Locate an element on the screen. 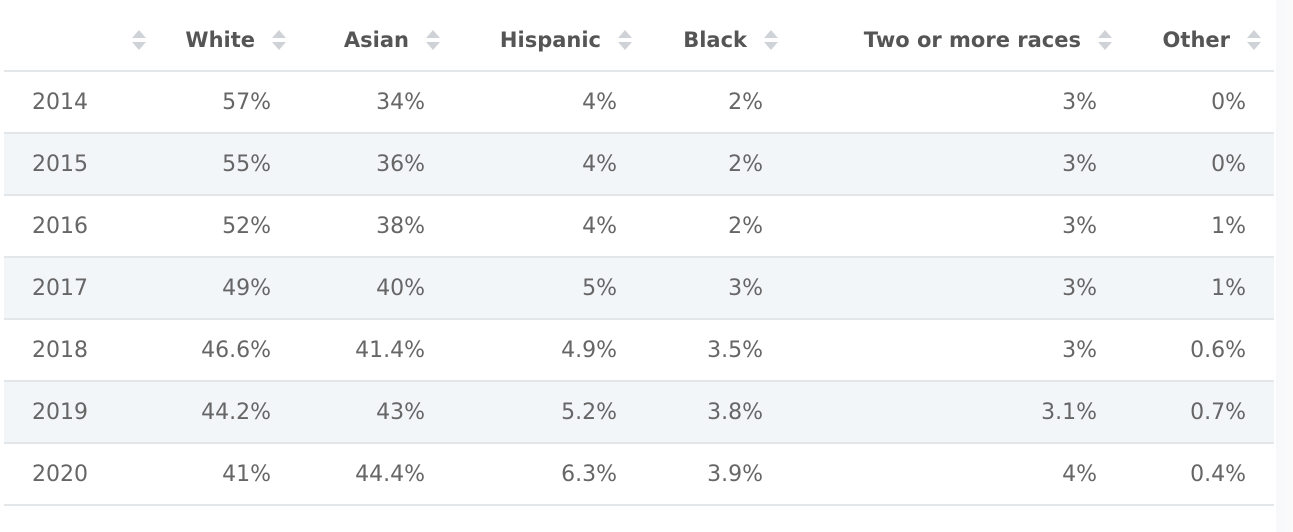  cell-value: 3.9% is located at coordinates (735, 474).